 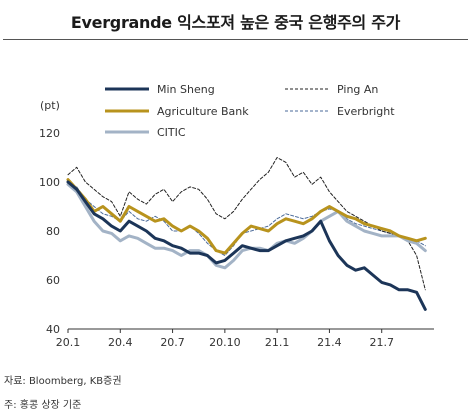 What do you see at coordinates (203, 111) in the screenshot?
I see `legend-label: Agriculture Bank` at bounding box center [203, 111].